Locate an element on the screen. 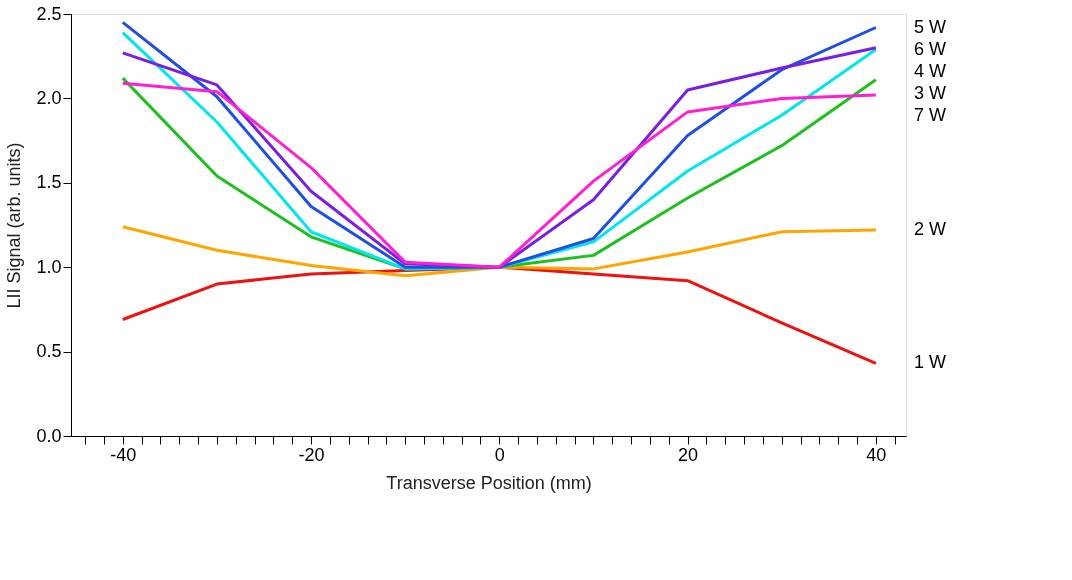 This screenshot has height=580, width=1072. y-axis-title: LII Signal (arb. units) is located at coordinates (14, 225).